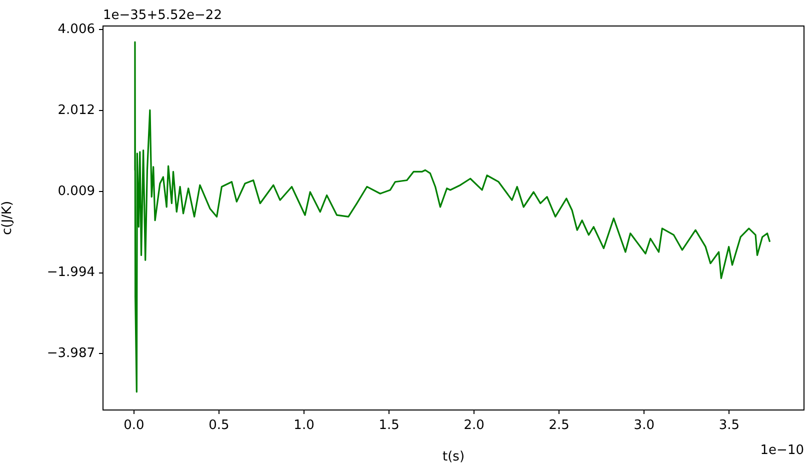 Image resolution: width=810 pixels, height=465 pixels. What do you see at coordinates (70, 353) in the screenshot?
I see `y-tick-label: −3.987` at bounding box center [70, 353].